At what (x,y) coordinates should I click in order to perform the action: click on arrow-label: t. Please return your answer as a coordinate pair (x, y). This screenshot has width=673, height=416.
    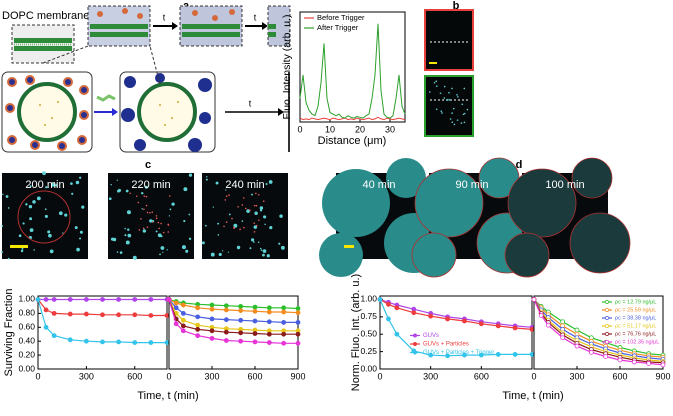
    Looking at the image, I should click on (250, 103).